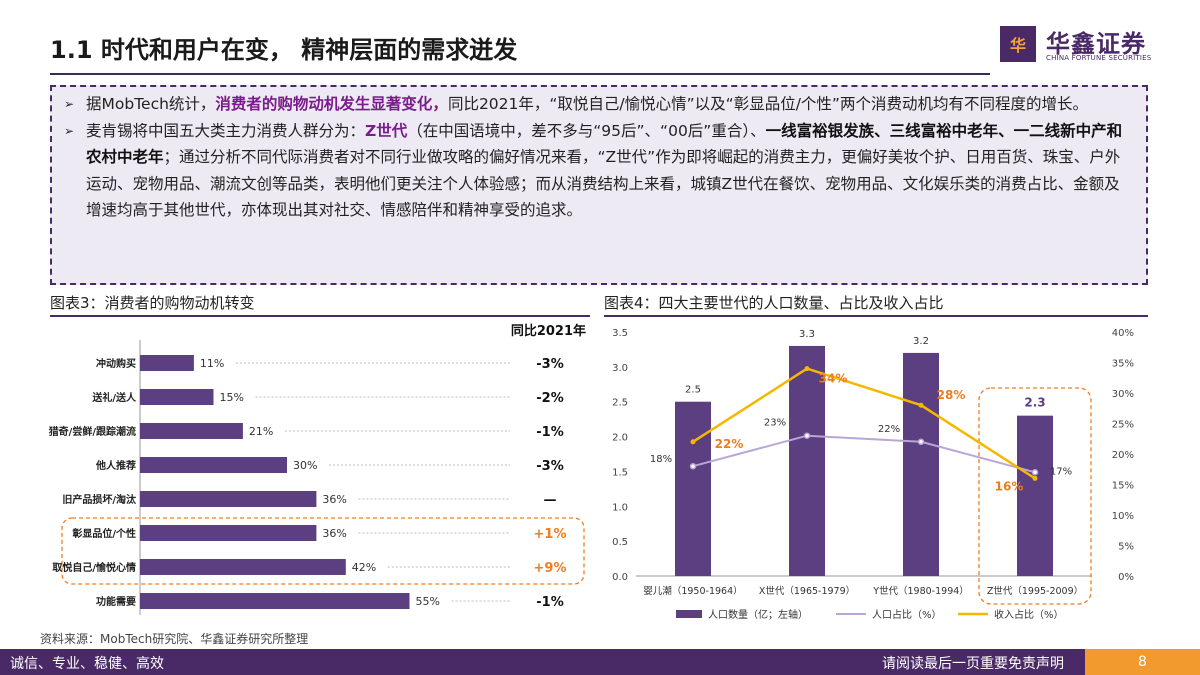 The image size is (1200, 675). Describe the element at coordinates (586, 130) in the screenshot. I see `bullet-2-mid: （在中国语境中，差不多与“95后”、“00后”重合）、` at that location.